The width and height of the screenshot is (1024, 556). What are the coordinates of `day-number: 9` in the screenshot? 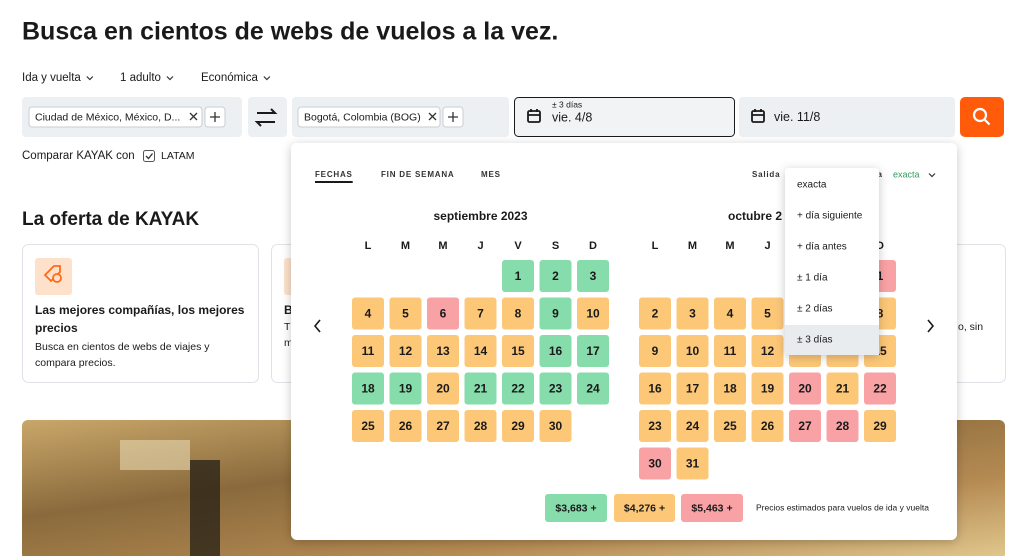 It's located at (655, 351).